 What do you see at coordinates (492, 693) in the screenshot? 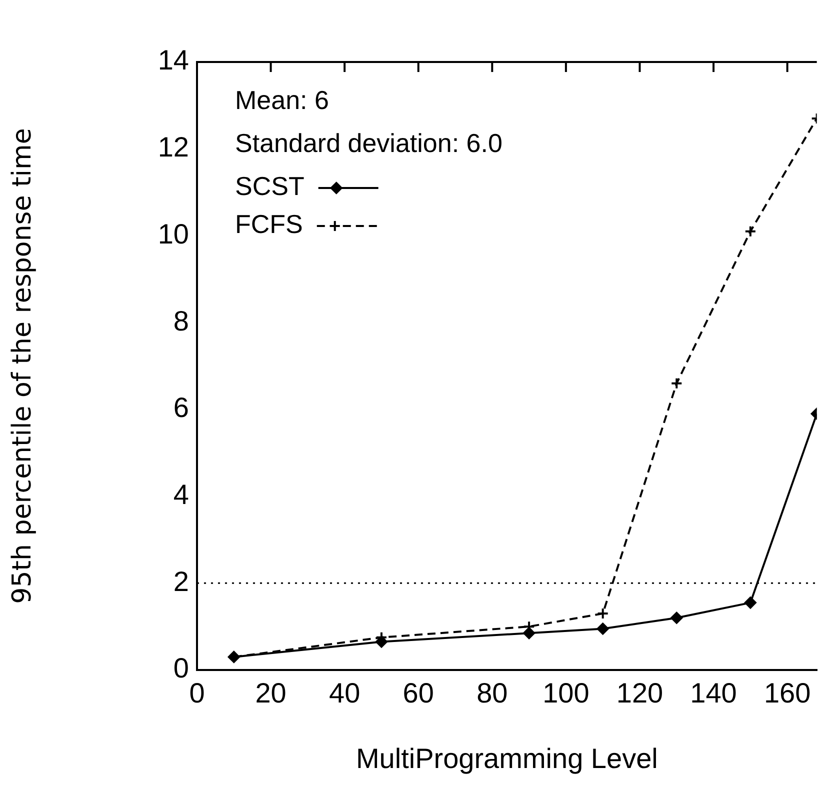
I see `x-tick-label: 80` at bounding box center [492, 693].